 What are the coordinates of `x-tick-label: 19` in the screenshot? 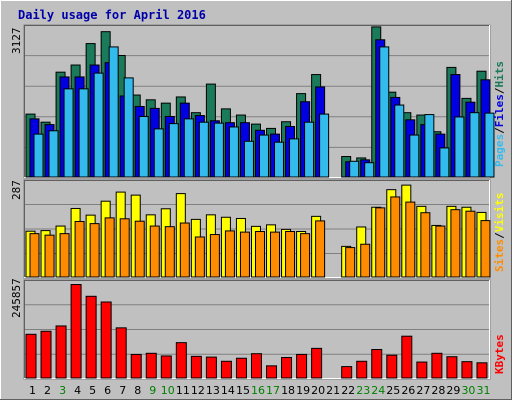 It's located at (303, 390).